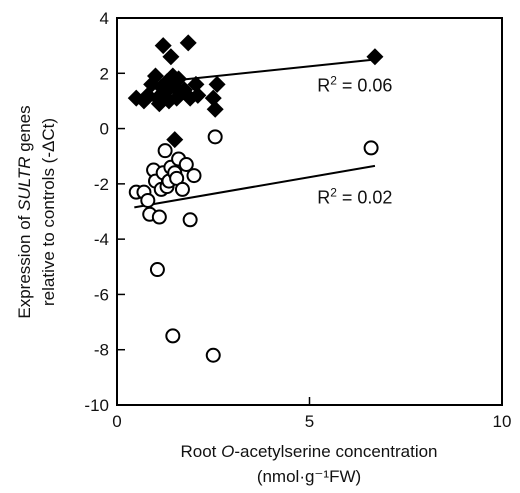 The image size is (520, 493). Describe the element at coordinates (104, 129) in the screenshot. I see `y-tick-label: 0` at that location.